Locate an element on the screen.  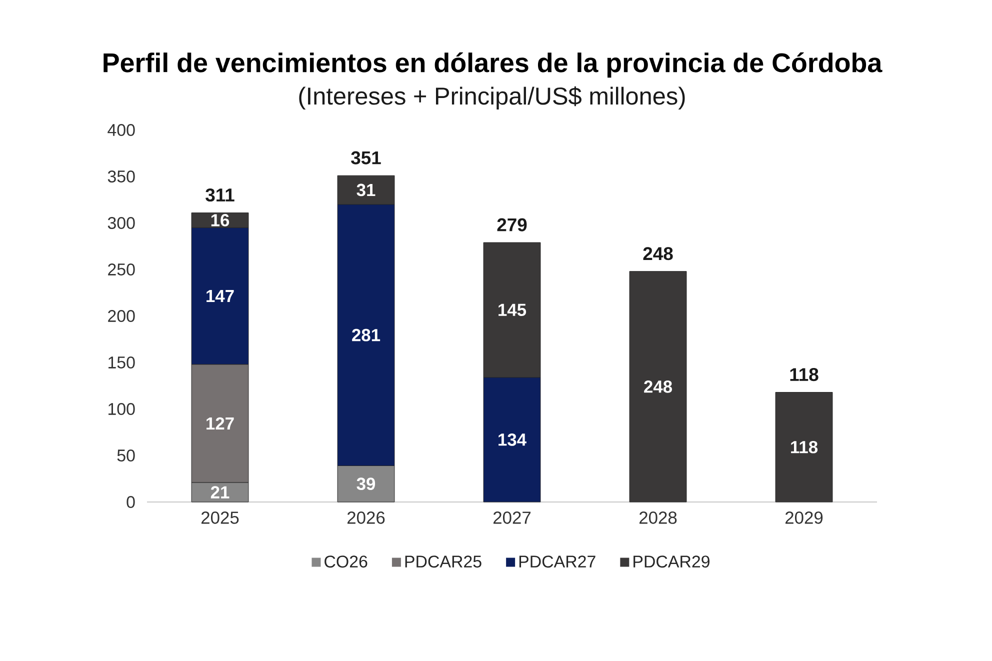
legend-label: PDCAR25 is located at coordinates (443, 562).